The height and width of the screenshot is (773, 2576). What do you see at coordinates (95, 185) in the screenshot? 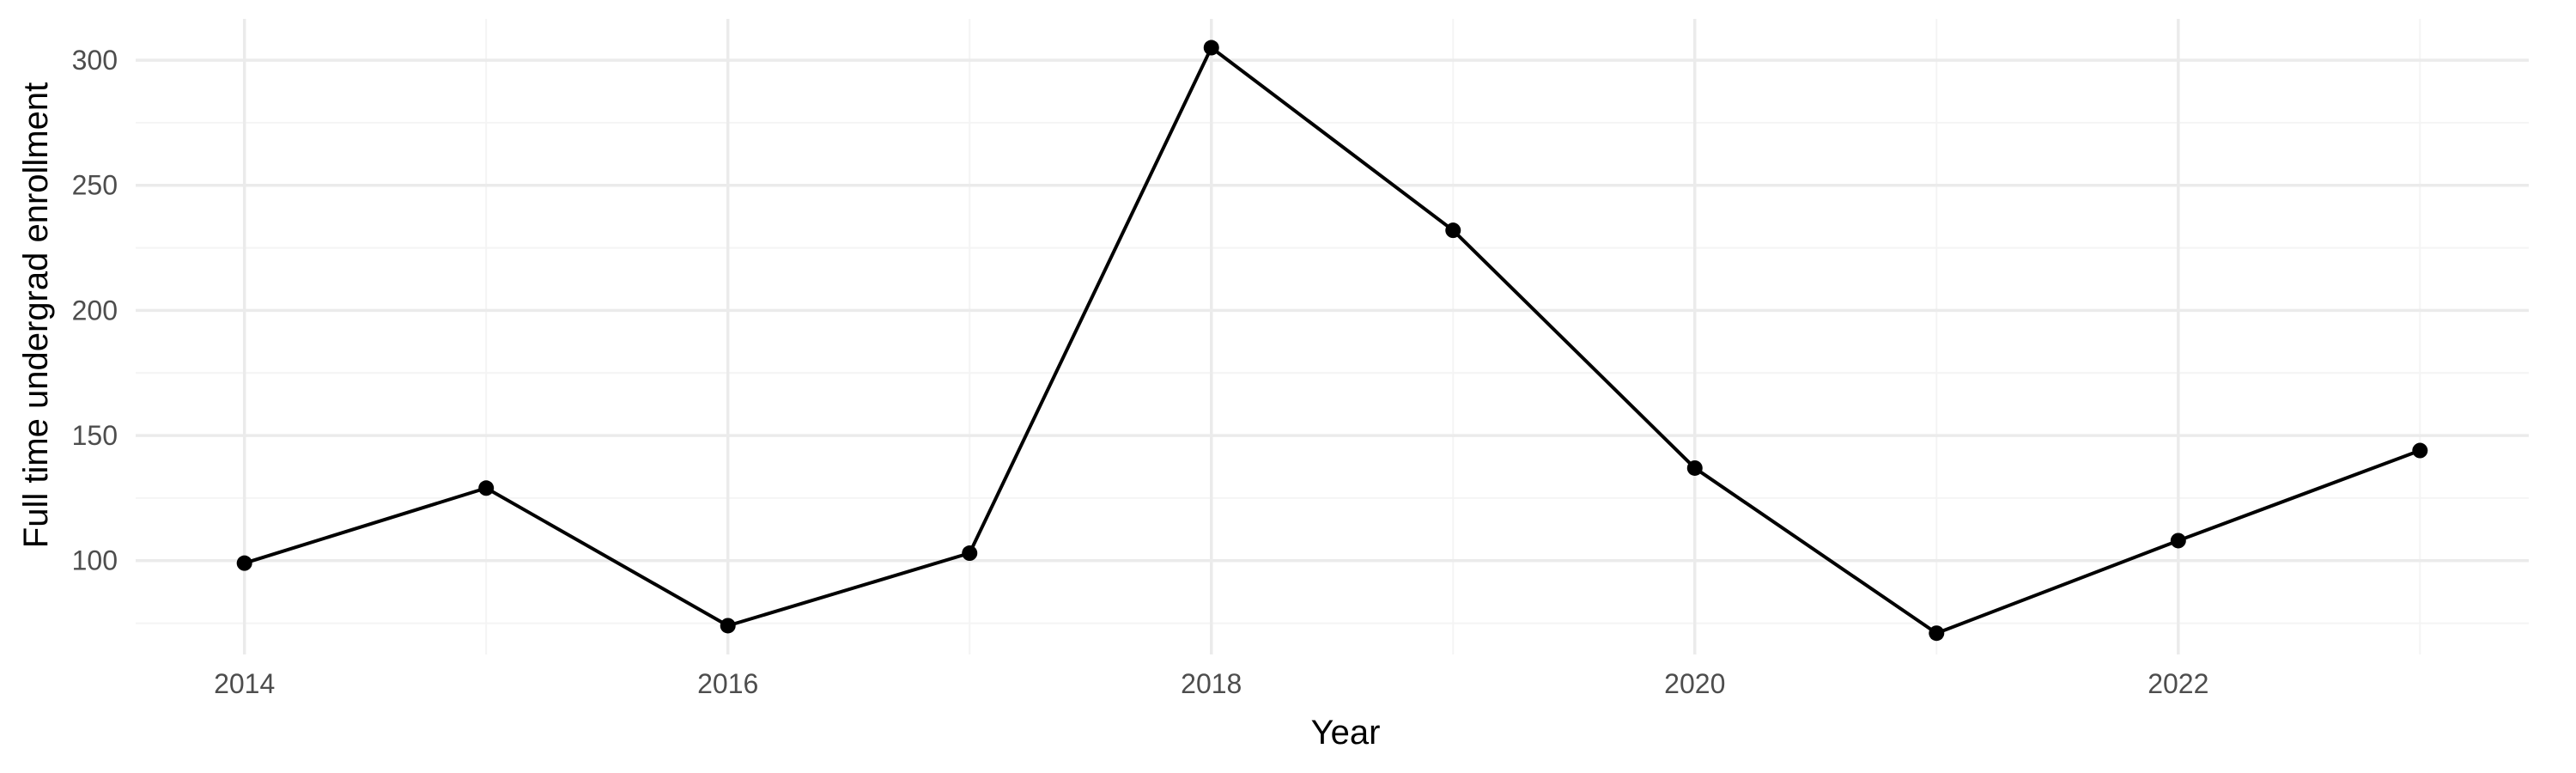
I see `y-tick-label: 250` at bounding box center [95, 185].